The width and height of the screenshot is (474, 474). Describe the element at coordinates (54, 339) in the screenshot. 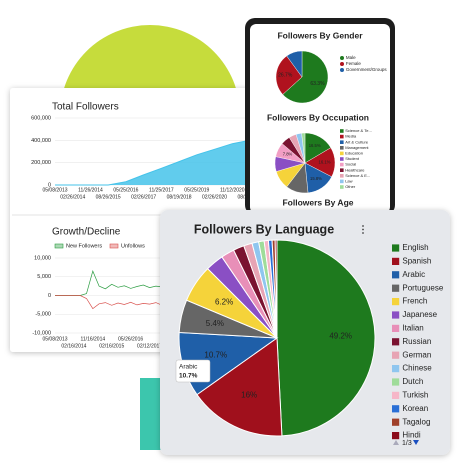

I see `x-tick-label: 05/08/2013` at that location.